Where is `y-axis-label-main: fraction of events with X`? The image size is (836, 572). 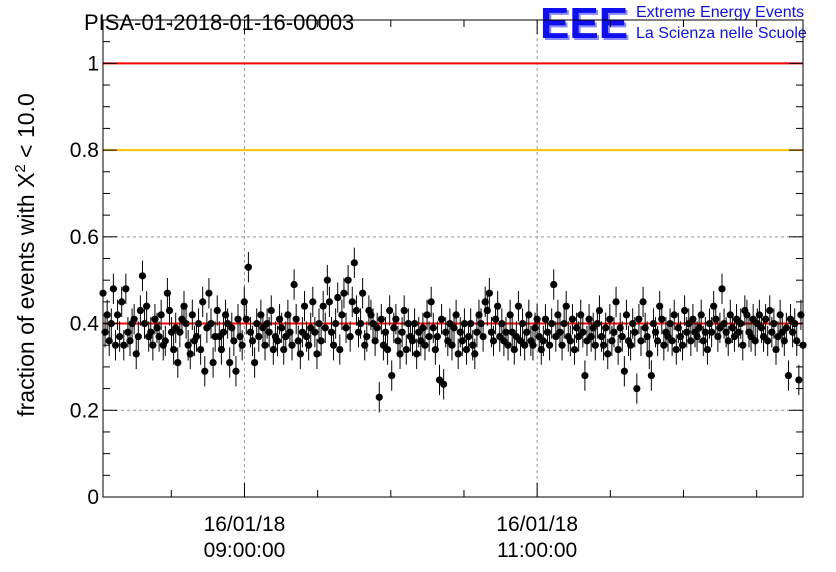
y-axis-label-main: fraction of events with X is located at coordinates (26, 295).